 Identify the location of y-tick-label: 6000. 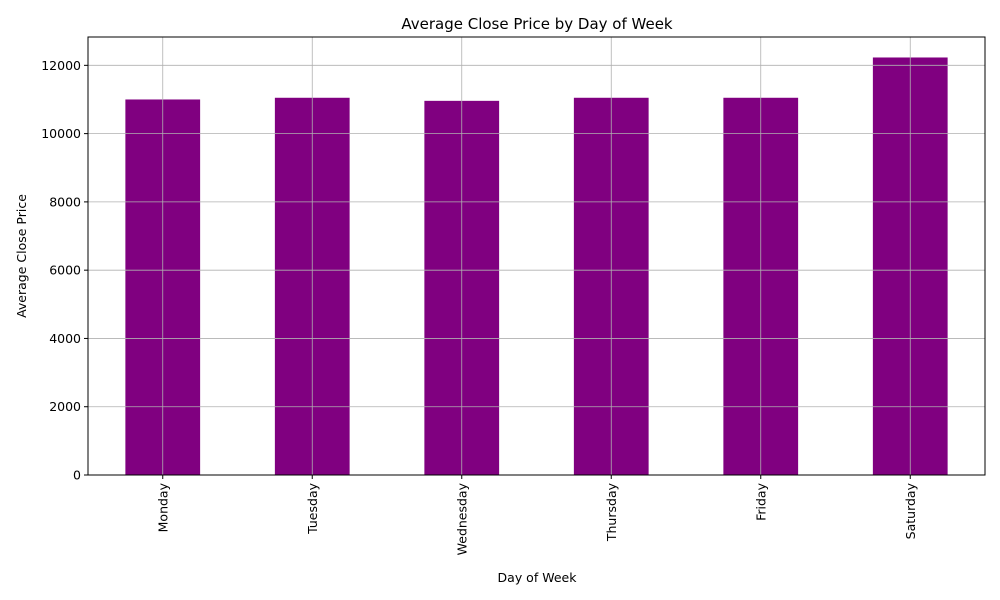
(65, 270).